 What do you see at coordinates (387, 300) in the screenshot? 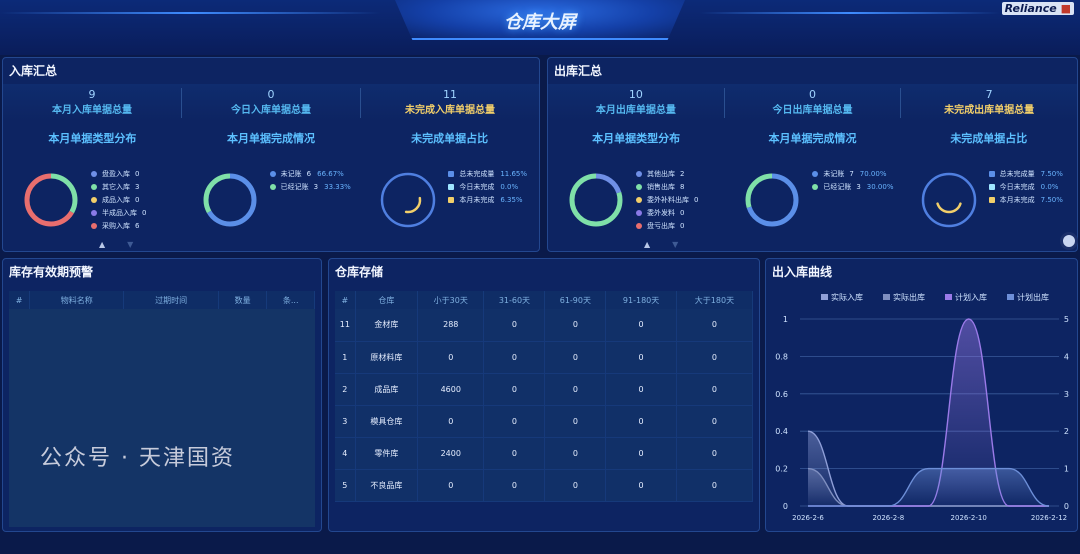
I see `column-header: 仓库` at bounding box center [387, 300].